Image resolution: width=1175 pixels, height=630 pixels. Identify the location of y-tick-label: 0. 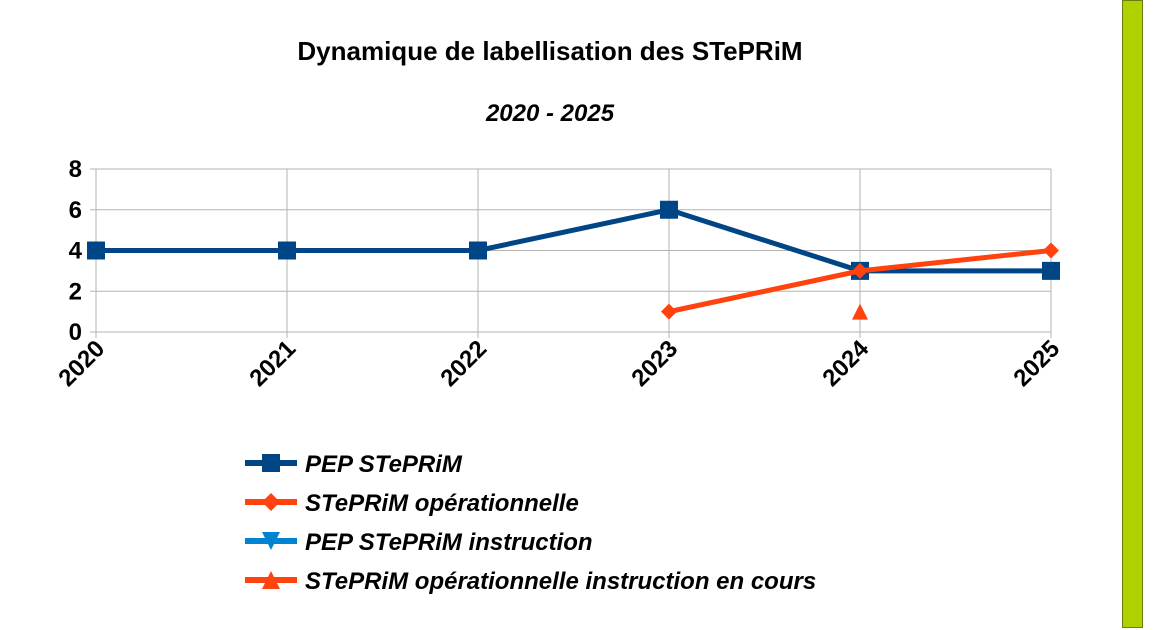
(75, 332).